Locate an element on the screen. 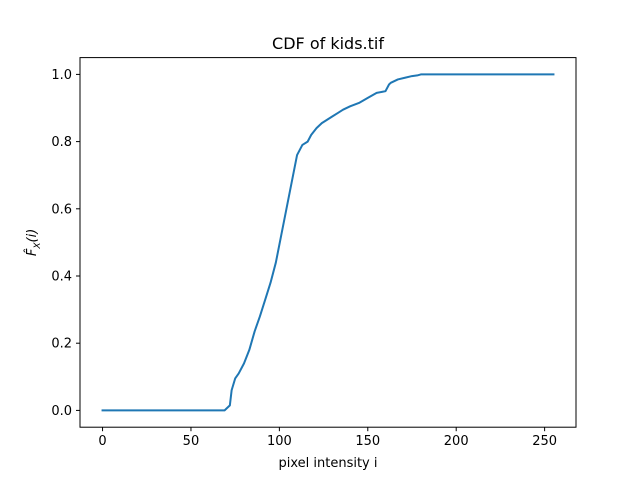 The height and width of the screenshot is (480, 640). x-tick-label: 50 is located at coordinates (191, 441).